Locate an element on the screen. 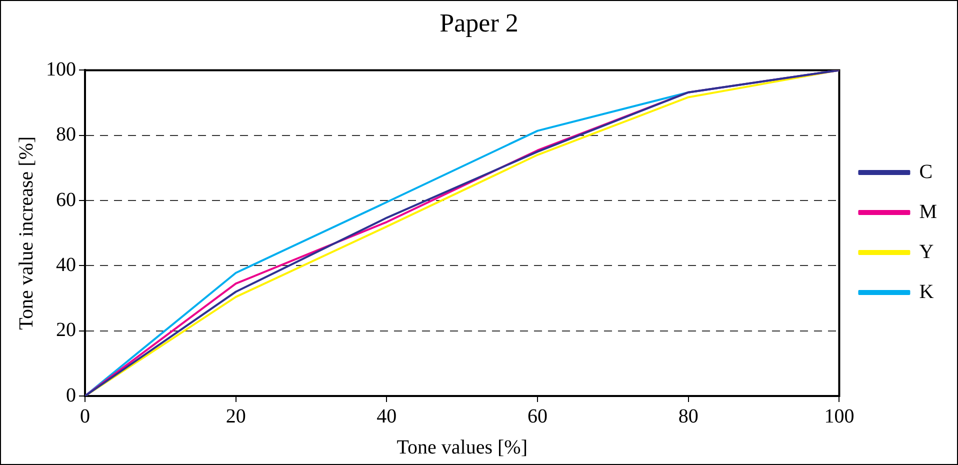 Image resolution: width=958 pixels, height=465 pixels. chart-title: Paper 2 is located at coordinates (479, 23).